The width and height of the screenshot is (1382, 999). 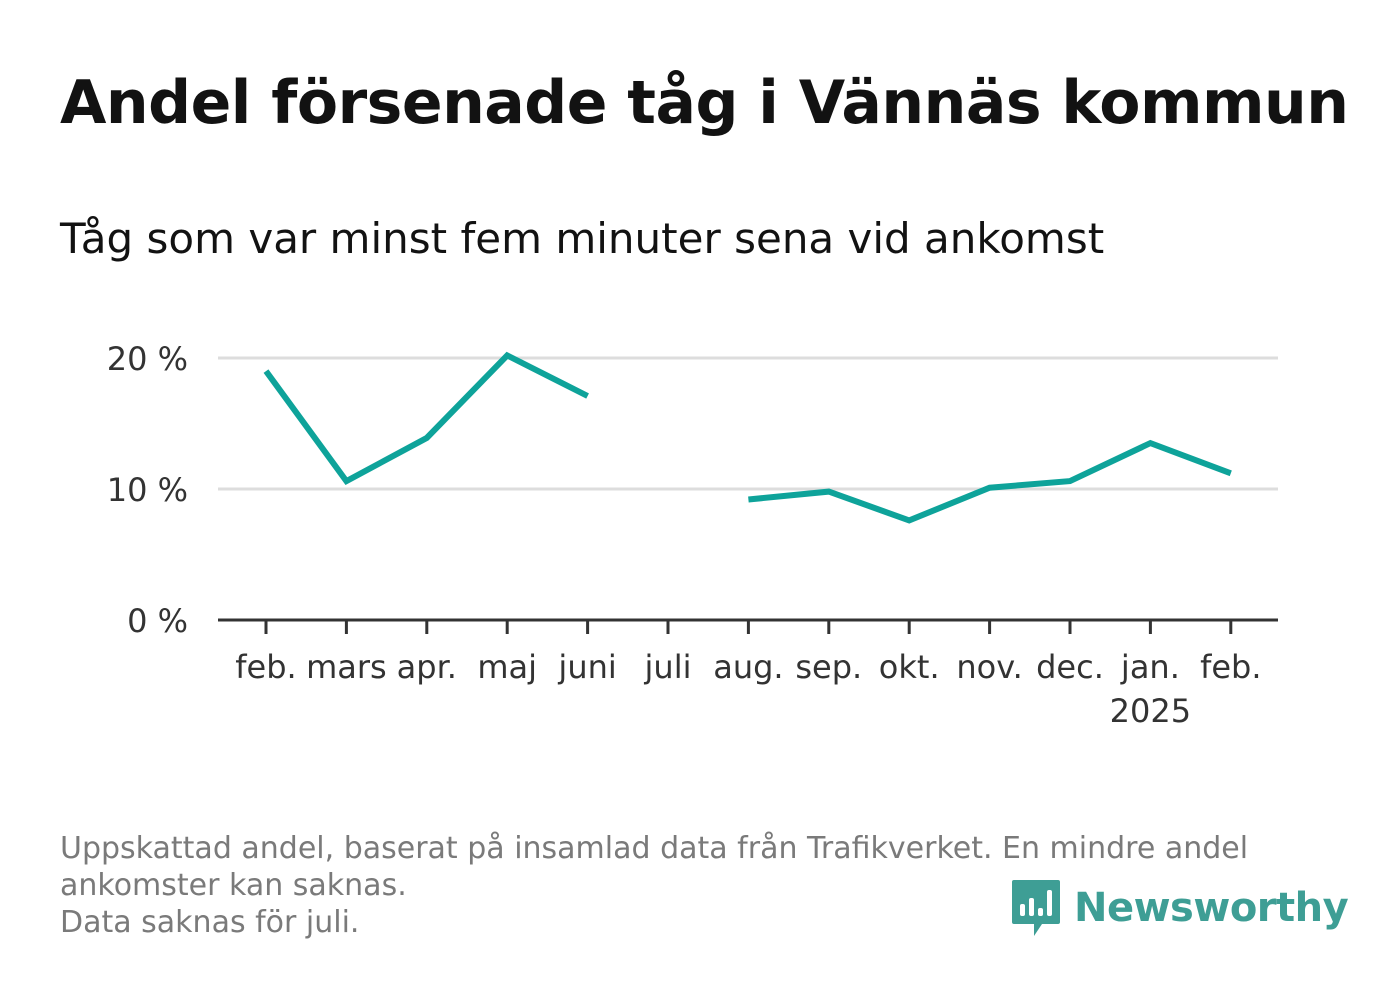 I want to click on x-year-label: 2025, so click(x=1150, y=711).